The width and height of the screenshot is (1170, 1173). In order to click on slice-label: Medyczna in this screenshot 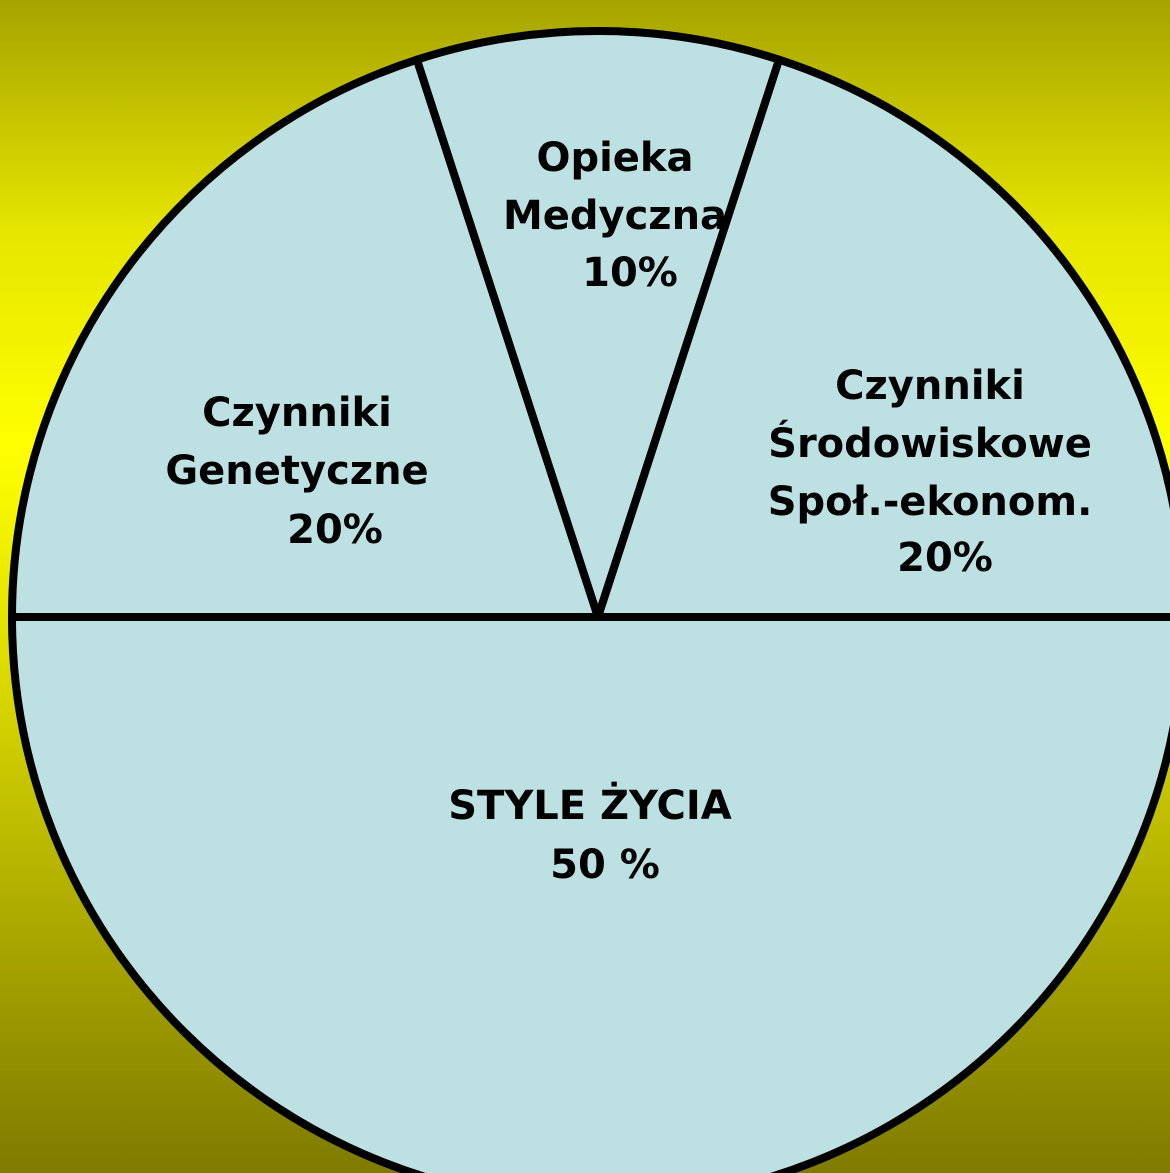, I will do `click(615, 216)`.